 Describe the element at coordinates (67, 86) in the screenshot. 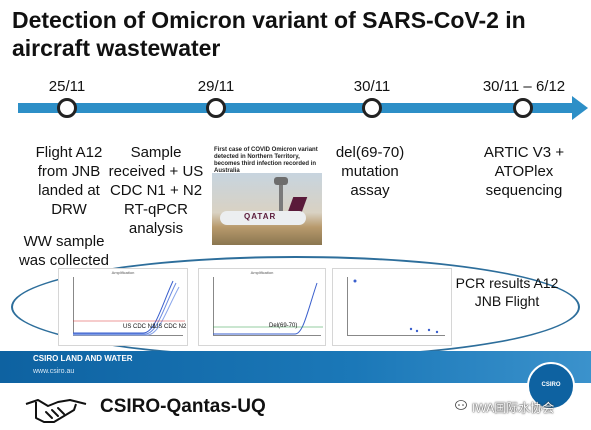

I see `timeline-date: 25/11` at that location.